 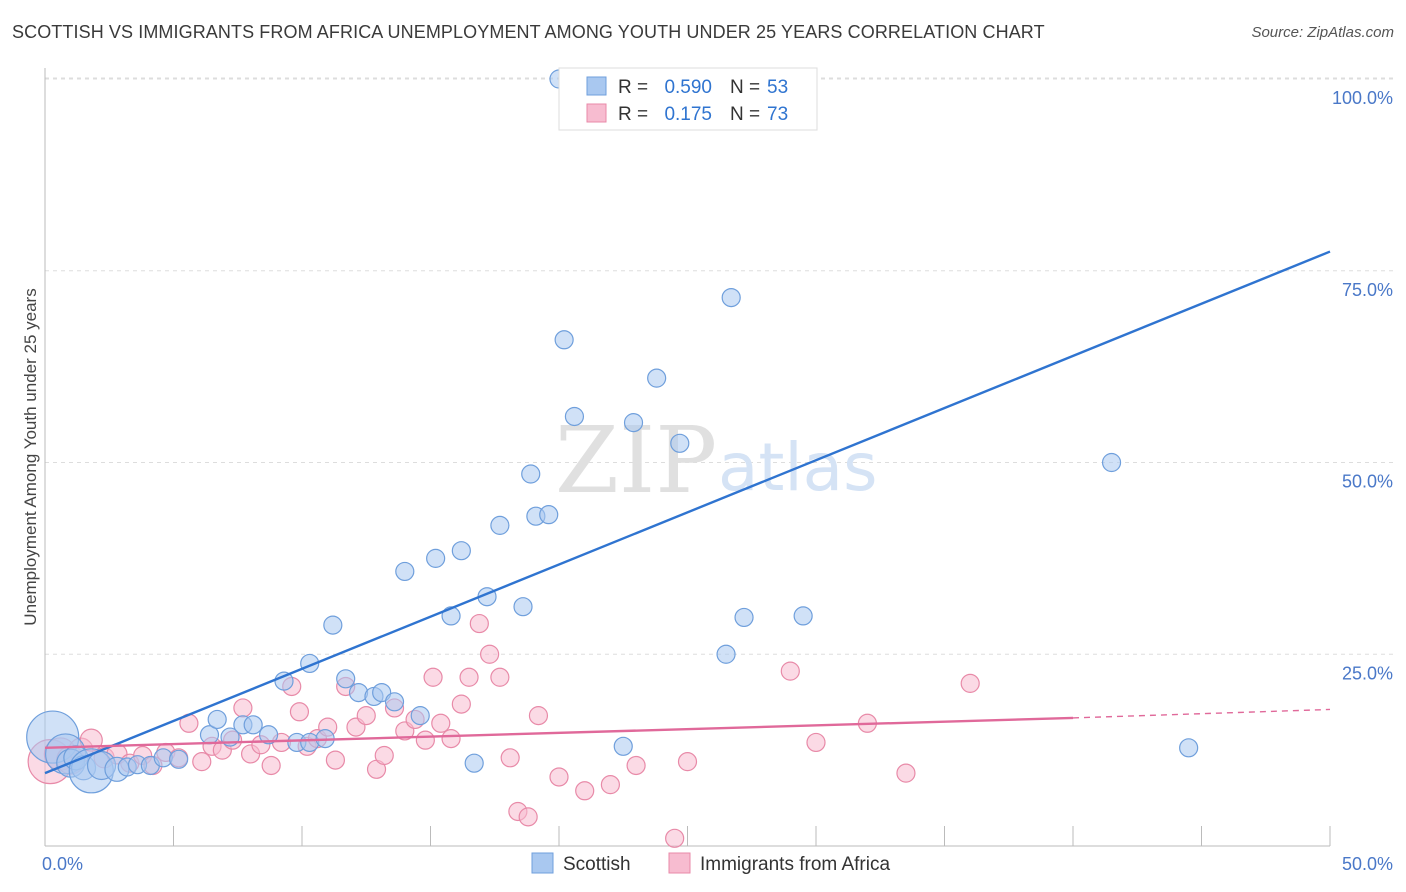 What do you see at coordinates (1362, 98) in the screenshot?
I see `y-tick-label-100: 100.0%` at bounding box center [1362, 98].